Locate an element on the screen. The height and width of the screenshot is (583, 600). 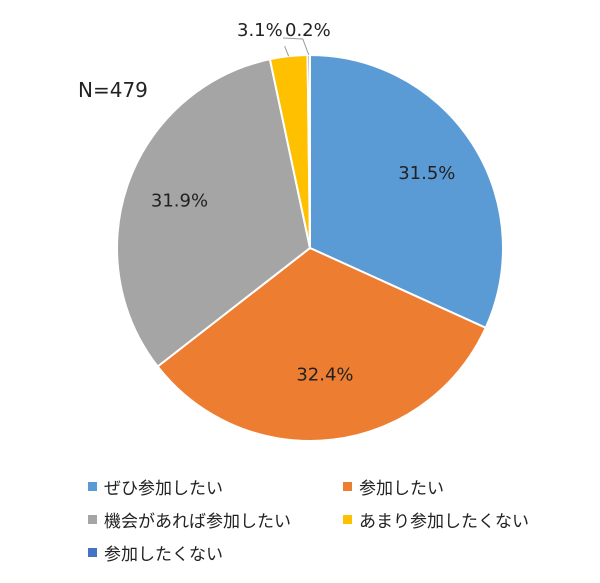
slice-label: 32.4% is located at coordinates (324, 375).